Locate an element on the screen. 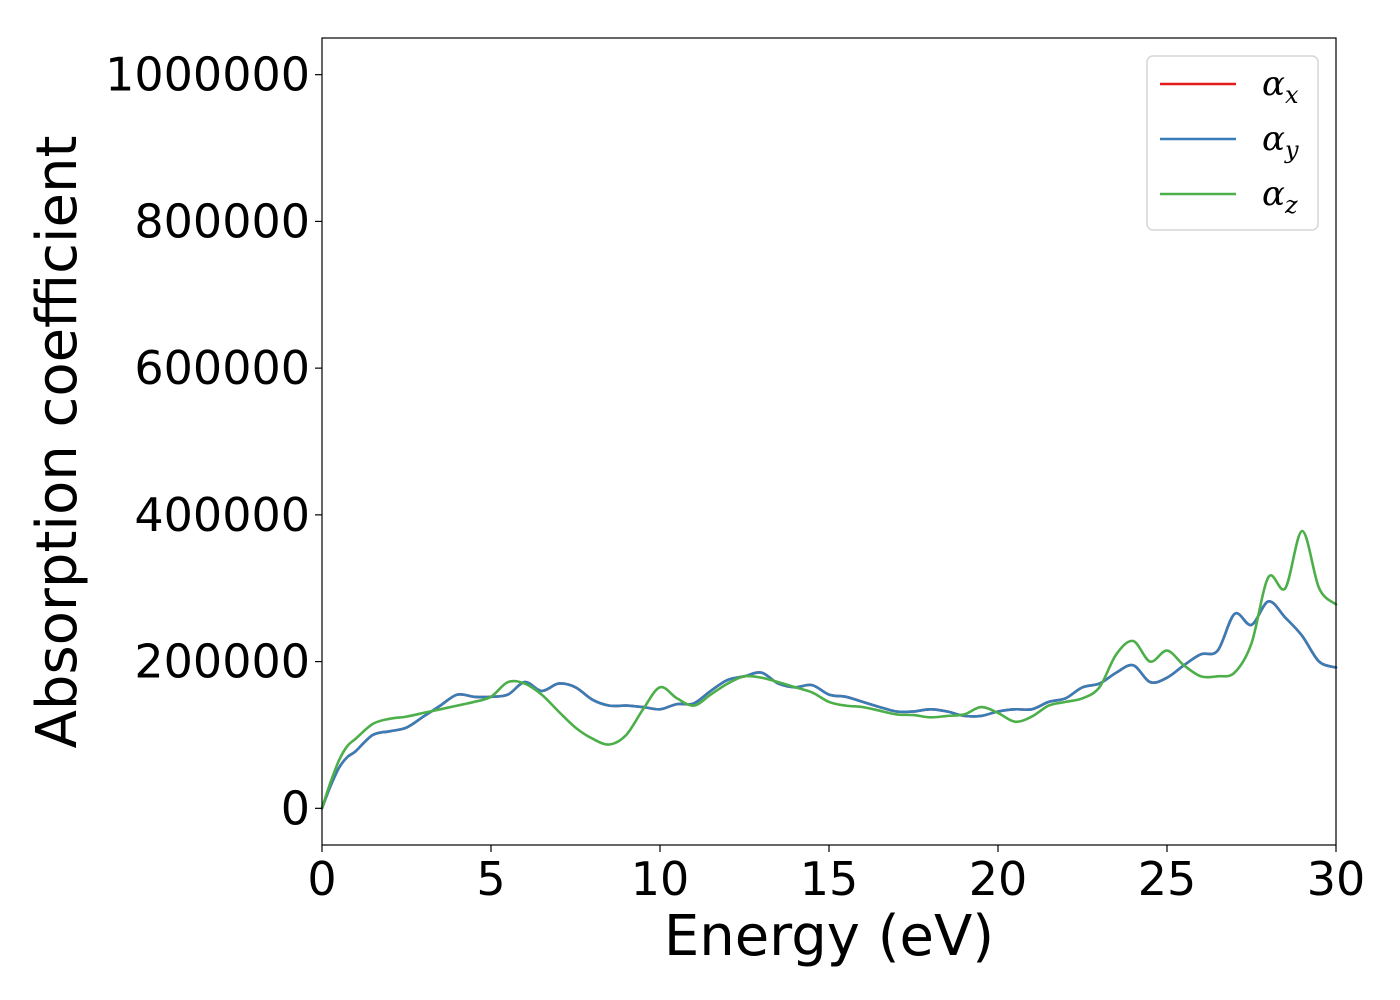 This screenshot has height=1000, width=1400. x-tick-label: 30 is located at coordinates (1336, 879).